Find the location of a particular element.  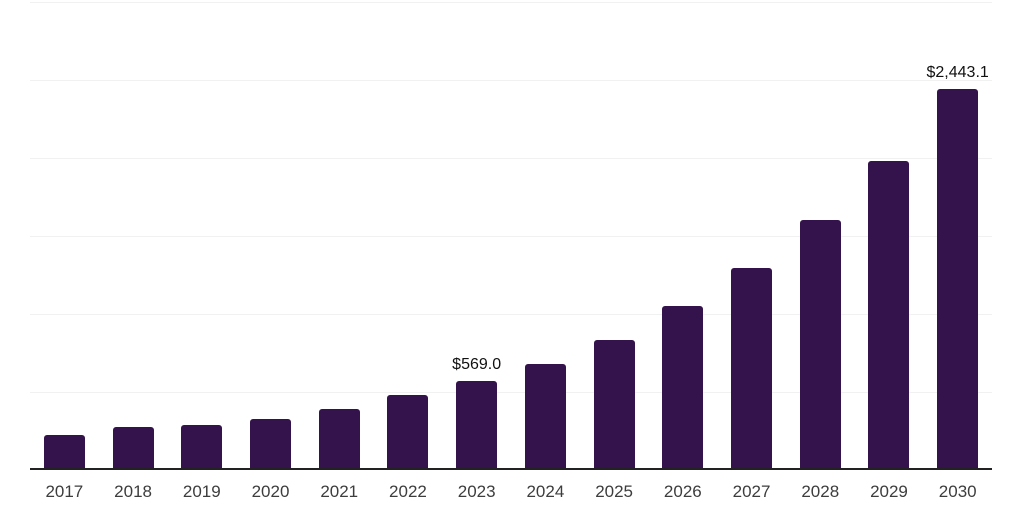

bar-2018 is located at coordinates (133, 448).